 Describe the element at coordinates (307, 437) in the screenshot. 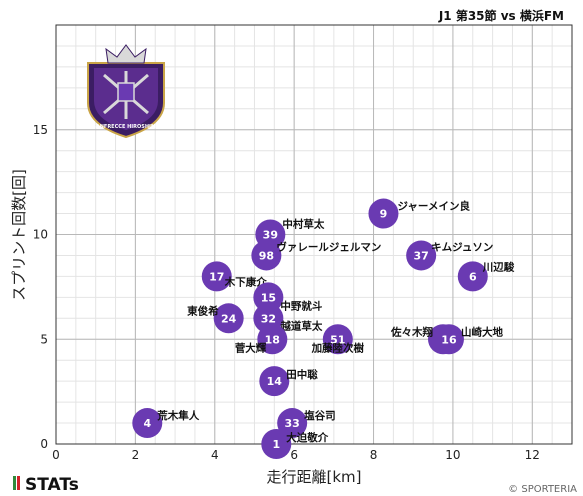

I see `player-name: 大迫敬介` at that location.